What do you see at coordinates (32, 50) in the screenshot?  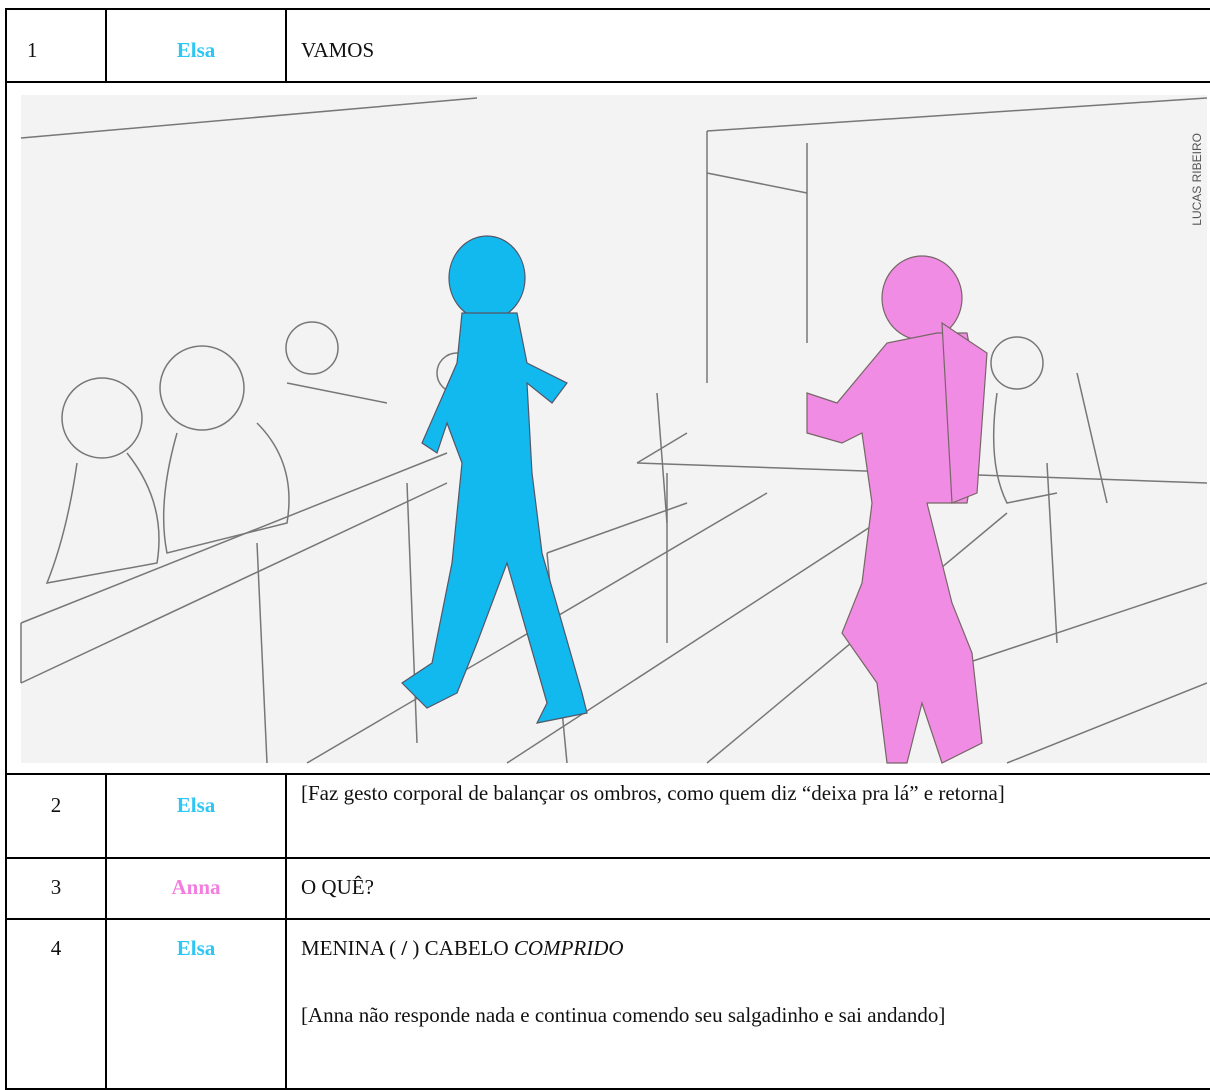 I see `number: 1` at bounding box center [32, 50].